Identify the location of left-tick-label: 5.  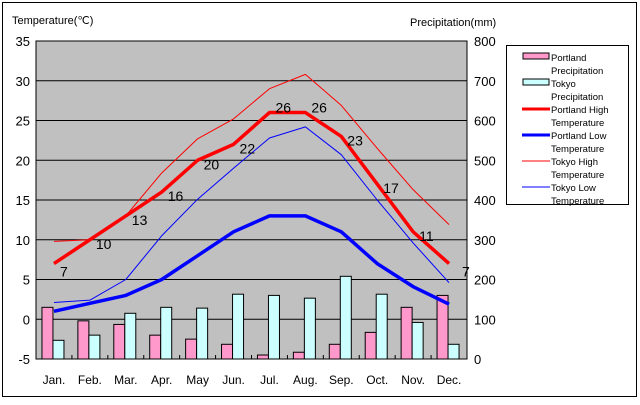
(26, 280).